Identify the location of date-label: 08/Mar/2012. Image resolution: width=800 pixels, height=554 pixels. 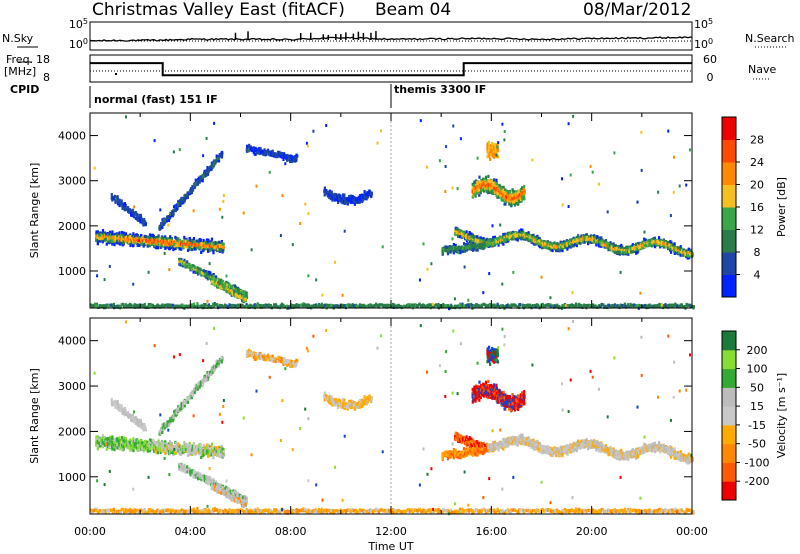
(637, 10).